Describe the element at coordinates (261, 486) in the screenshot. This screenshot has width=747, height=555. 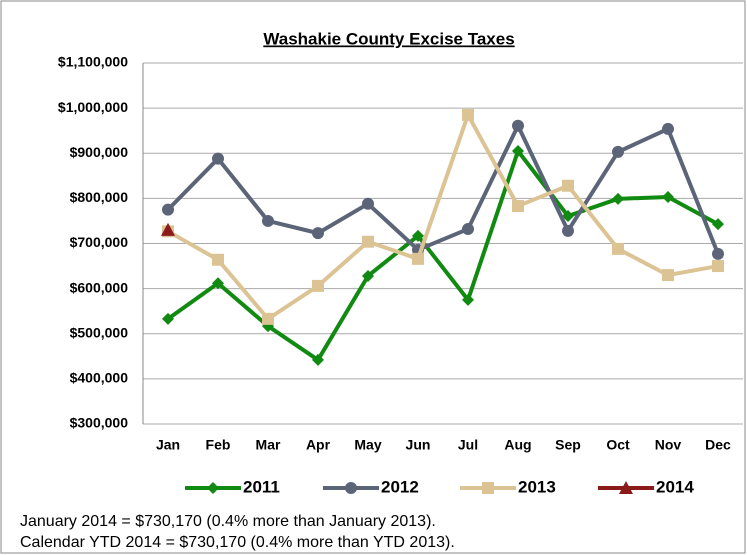
I see `legend-label: 2011` at that location.